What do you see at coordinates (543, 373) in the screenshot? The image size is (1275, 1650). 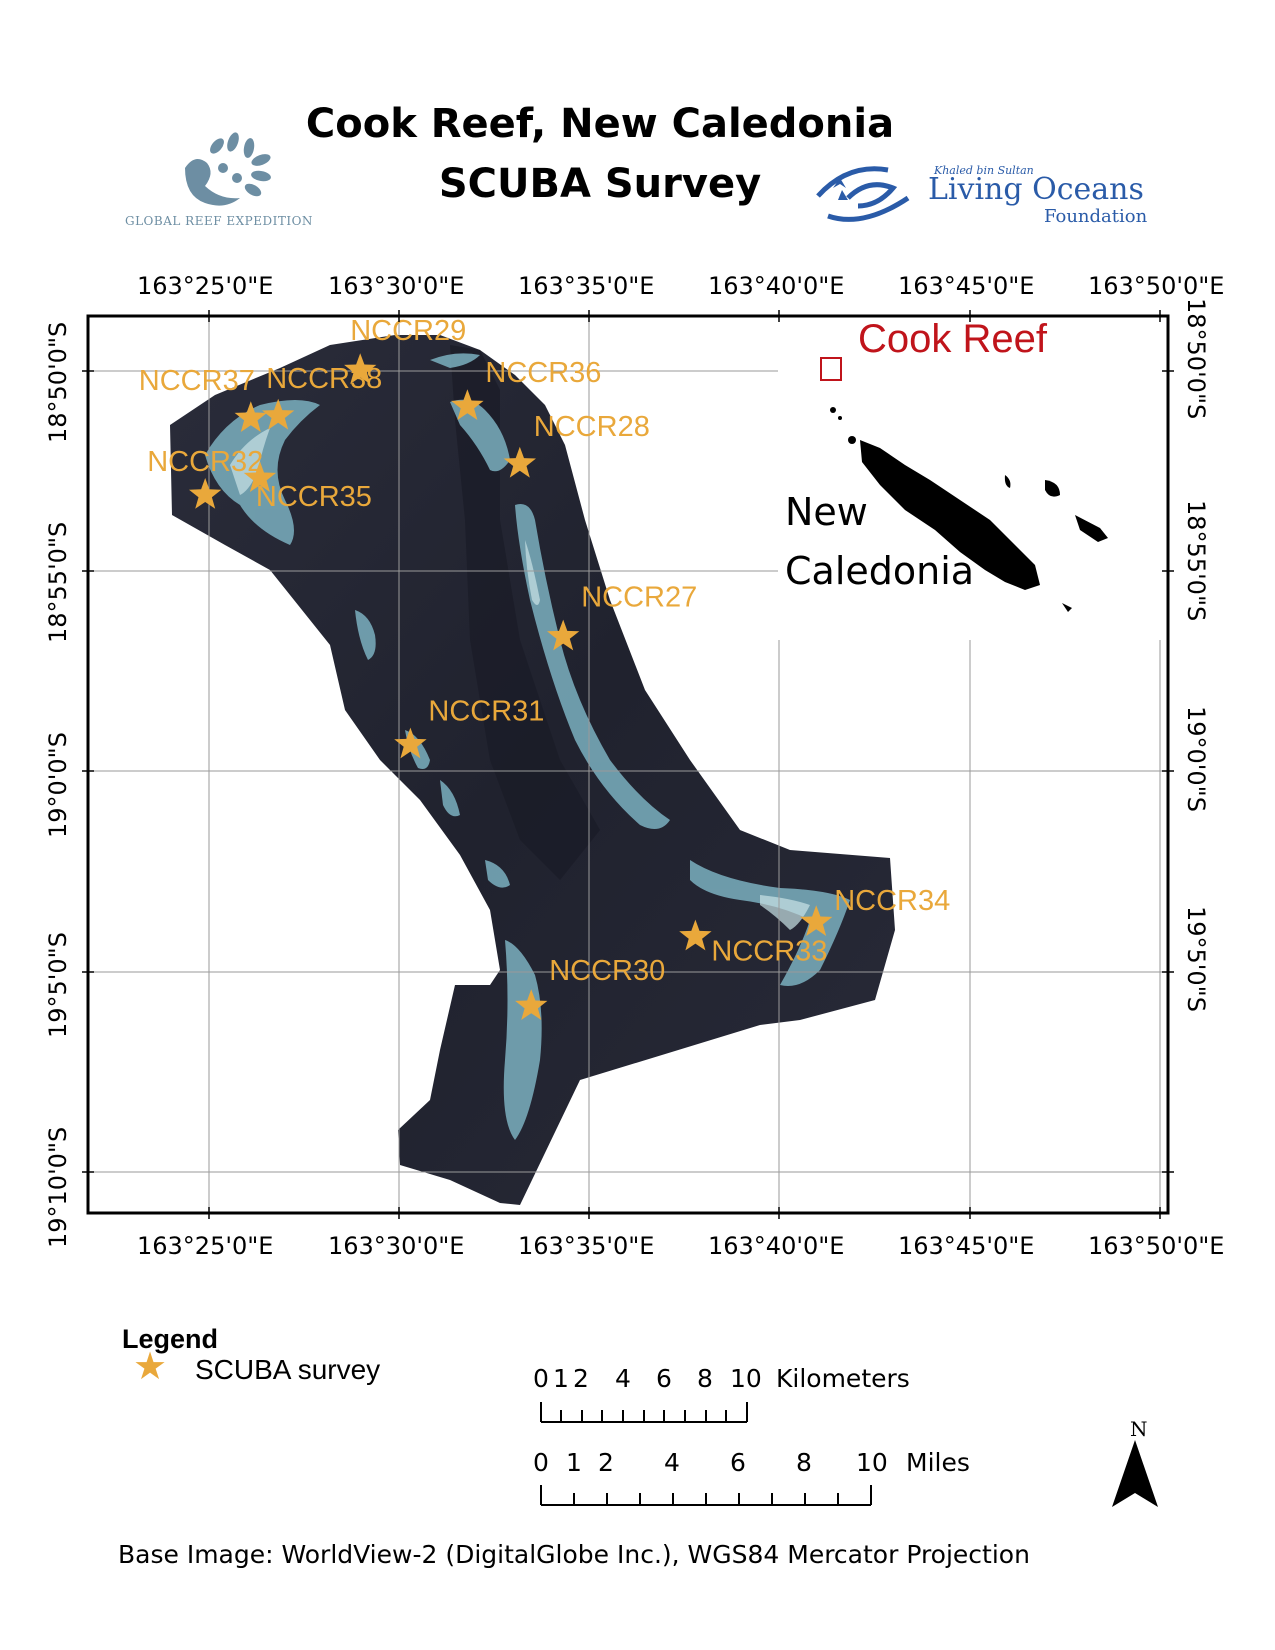 I see `survey-site-label-nccr36: NCCR36` at bounding box center [543, 373].